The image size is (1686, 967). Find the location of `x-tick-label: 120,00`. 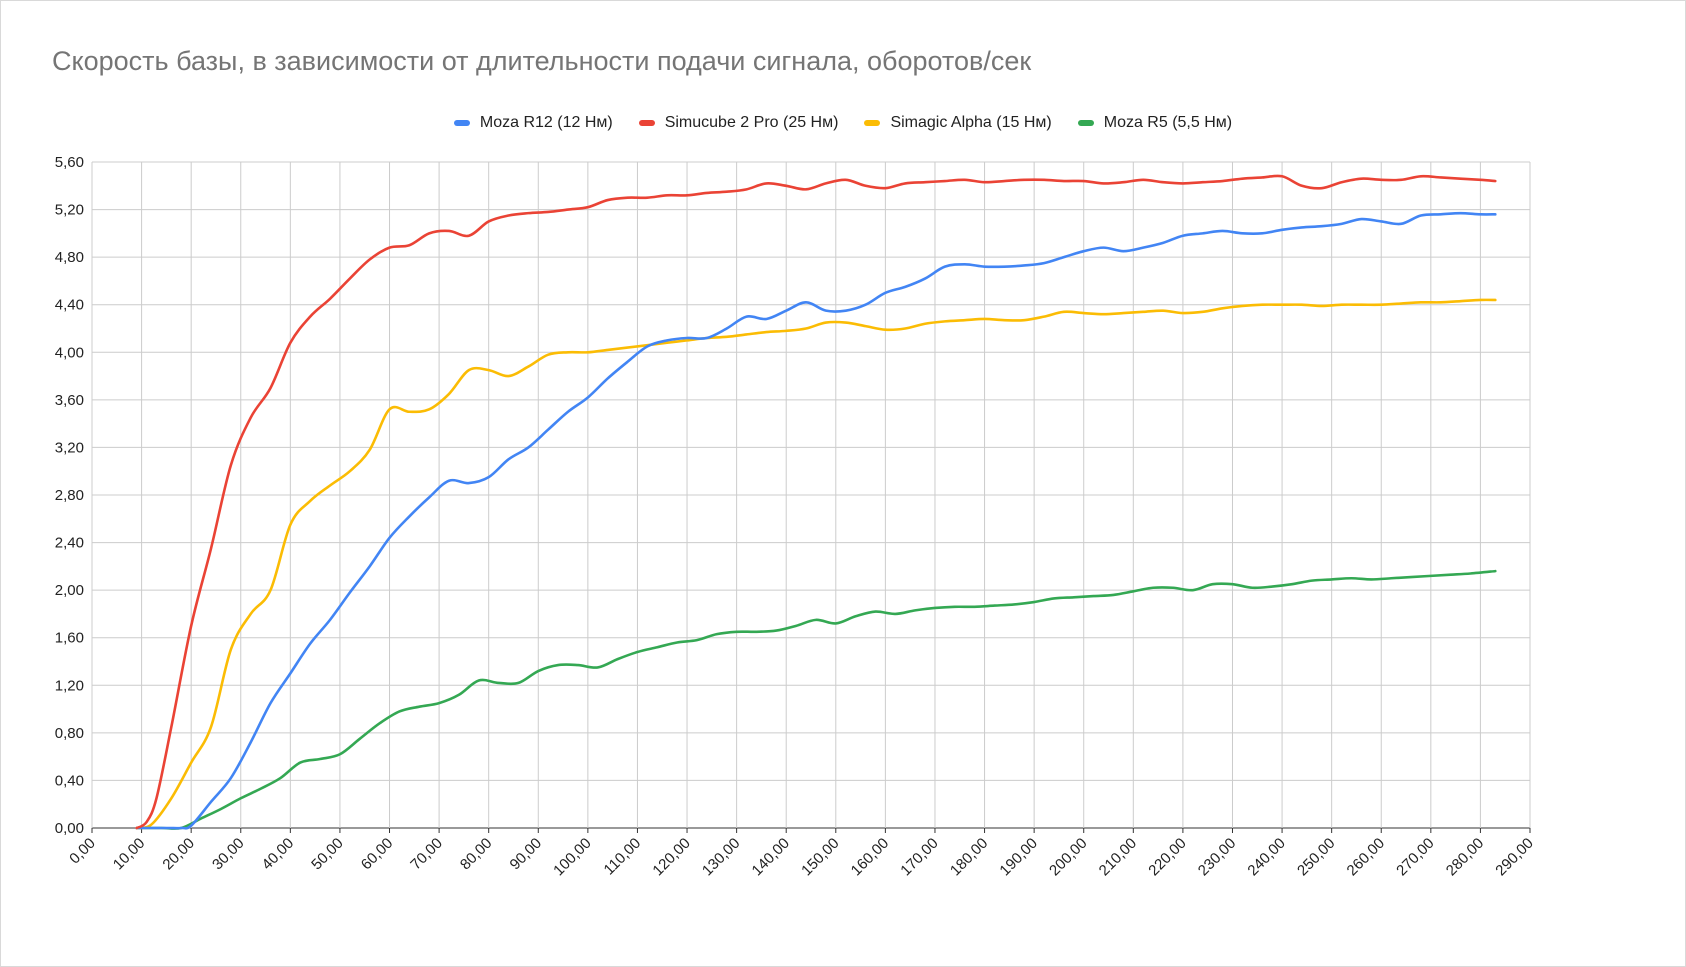

x-tick-label: 120,00 is located at coordinates (671, 857).